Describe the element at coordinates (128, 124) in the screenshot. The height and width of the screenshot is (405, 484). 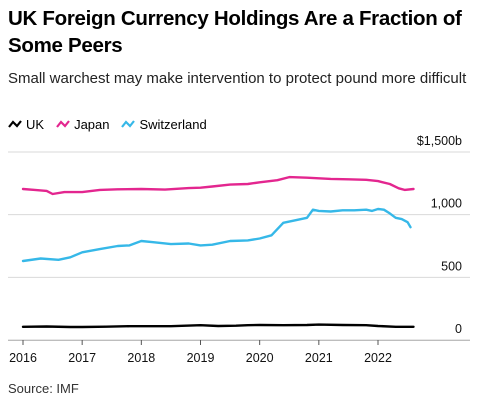
I see `legend-swatch-switzerland` at that location.